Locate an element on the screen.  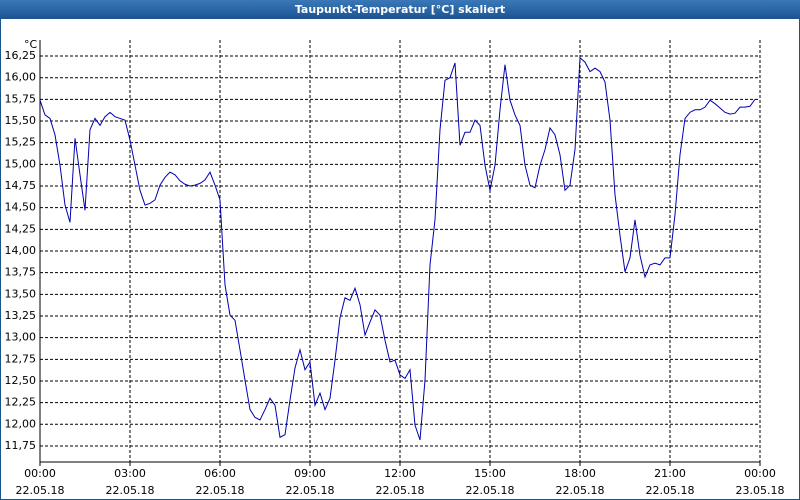
y-tick-label: 14,25 is located at coordinates (21, 228).